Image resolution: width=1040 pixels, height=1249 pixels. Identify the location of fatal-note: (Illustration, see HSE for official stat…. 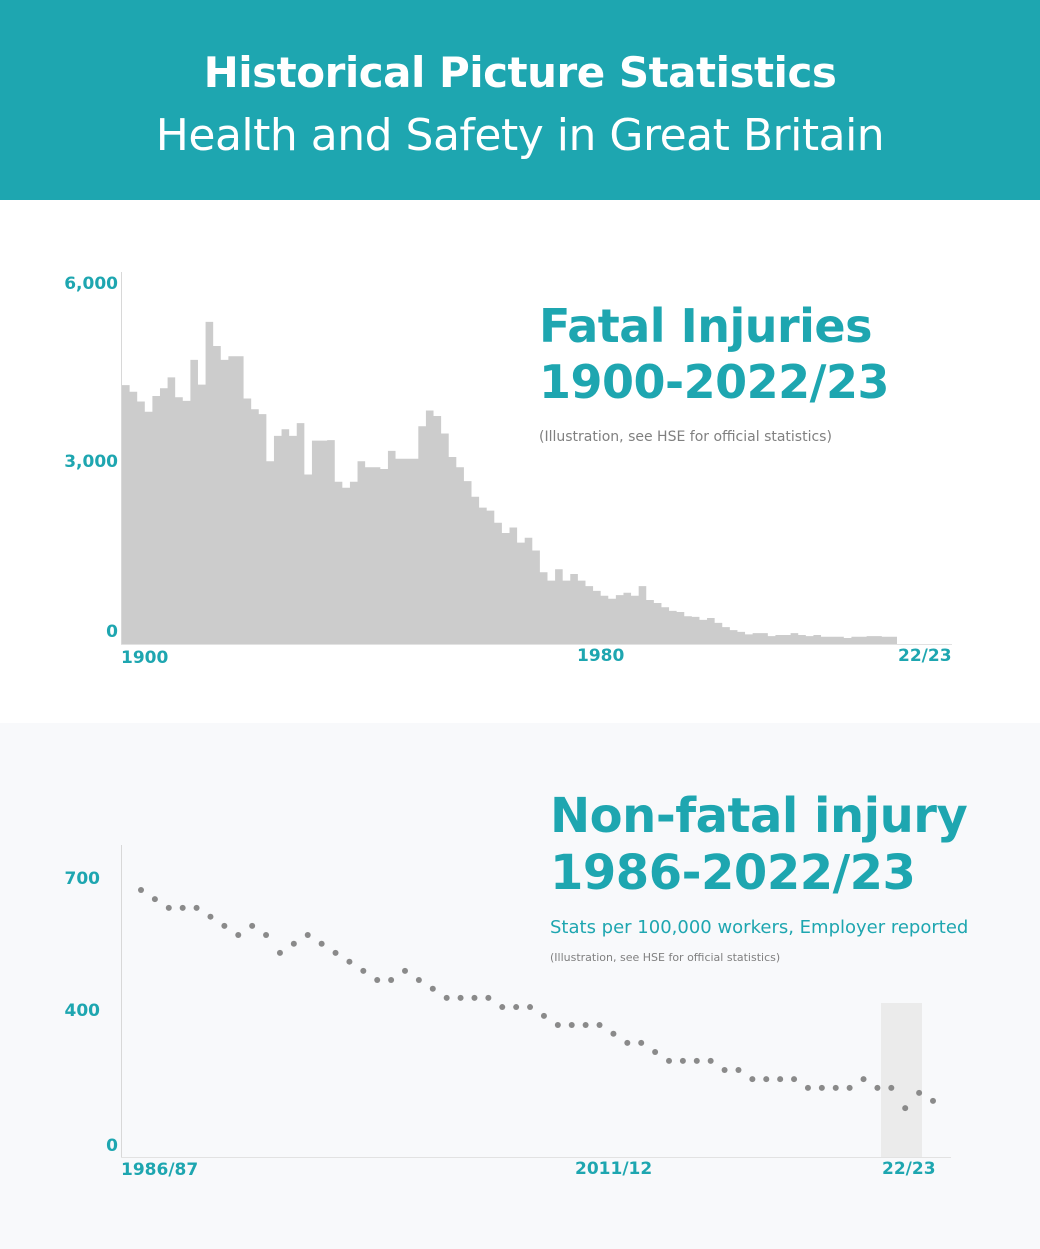
(685, 437).